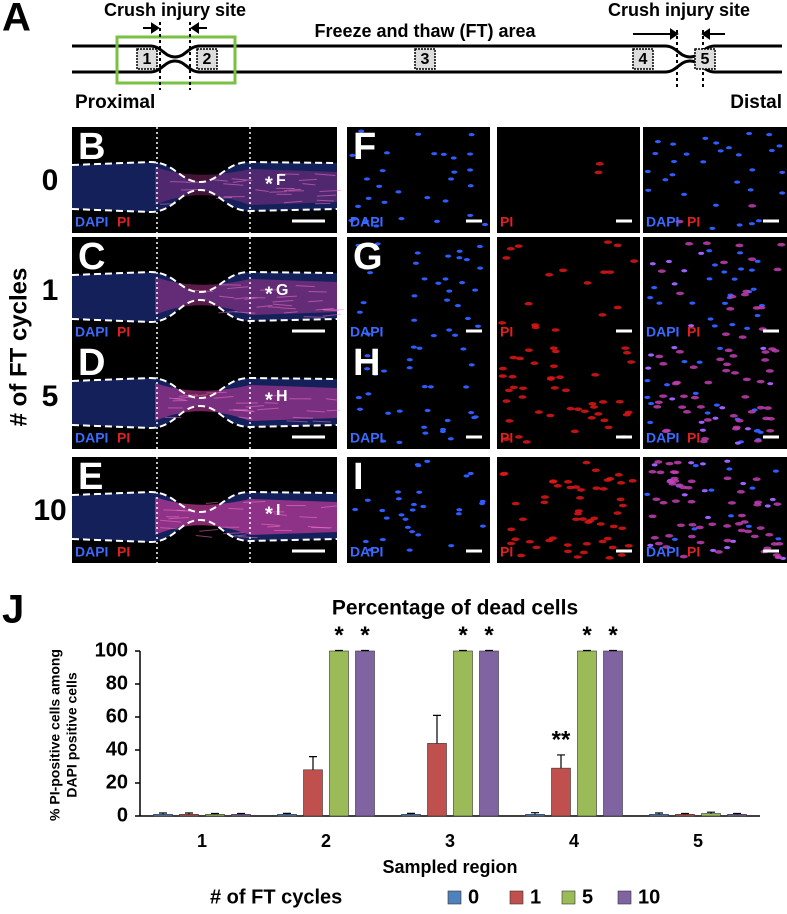 Image resolution: width=787 pixels, height=914 pixels. What do you see at coordinates (246, 186) in the screenshot?
I see `pi-signal` at bounding box center [246, 186].